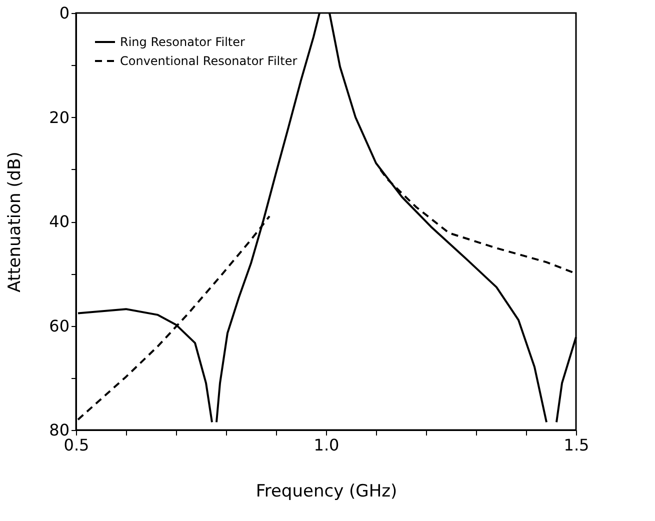 The height and width of the screenshot is (521, 655). I want to click on x-tick-label: 1.0, so click(327, 445).